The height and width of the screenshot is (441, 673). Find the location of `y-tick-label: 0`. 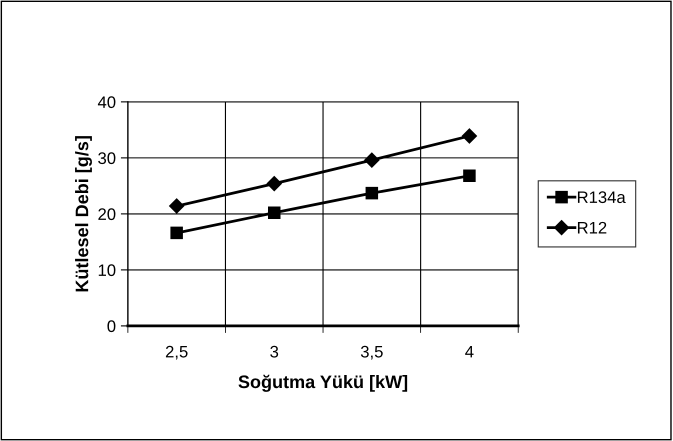

y-tick-label: 0 is located at coordinates (111, 326).